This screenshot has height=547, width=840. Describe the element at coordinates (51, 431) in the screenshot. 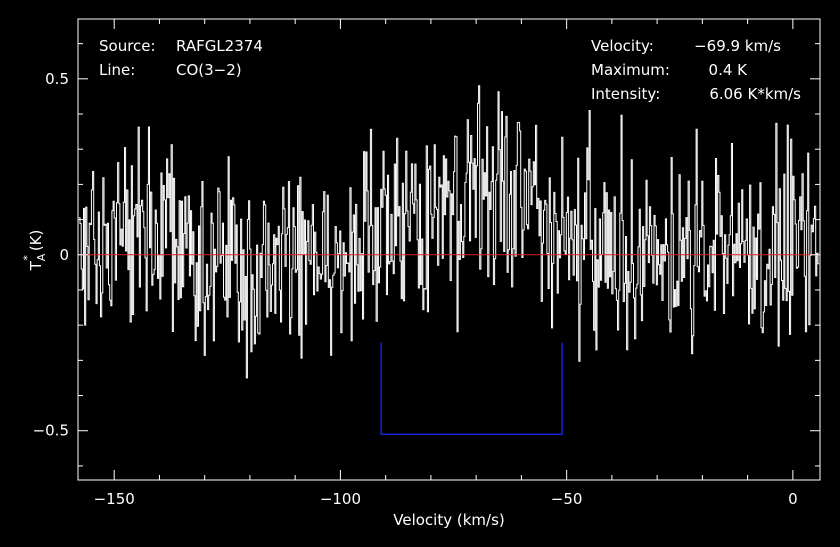

I see `y-tick-label: −0.5` at that location.